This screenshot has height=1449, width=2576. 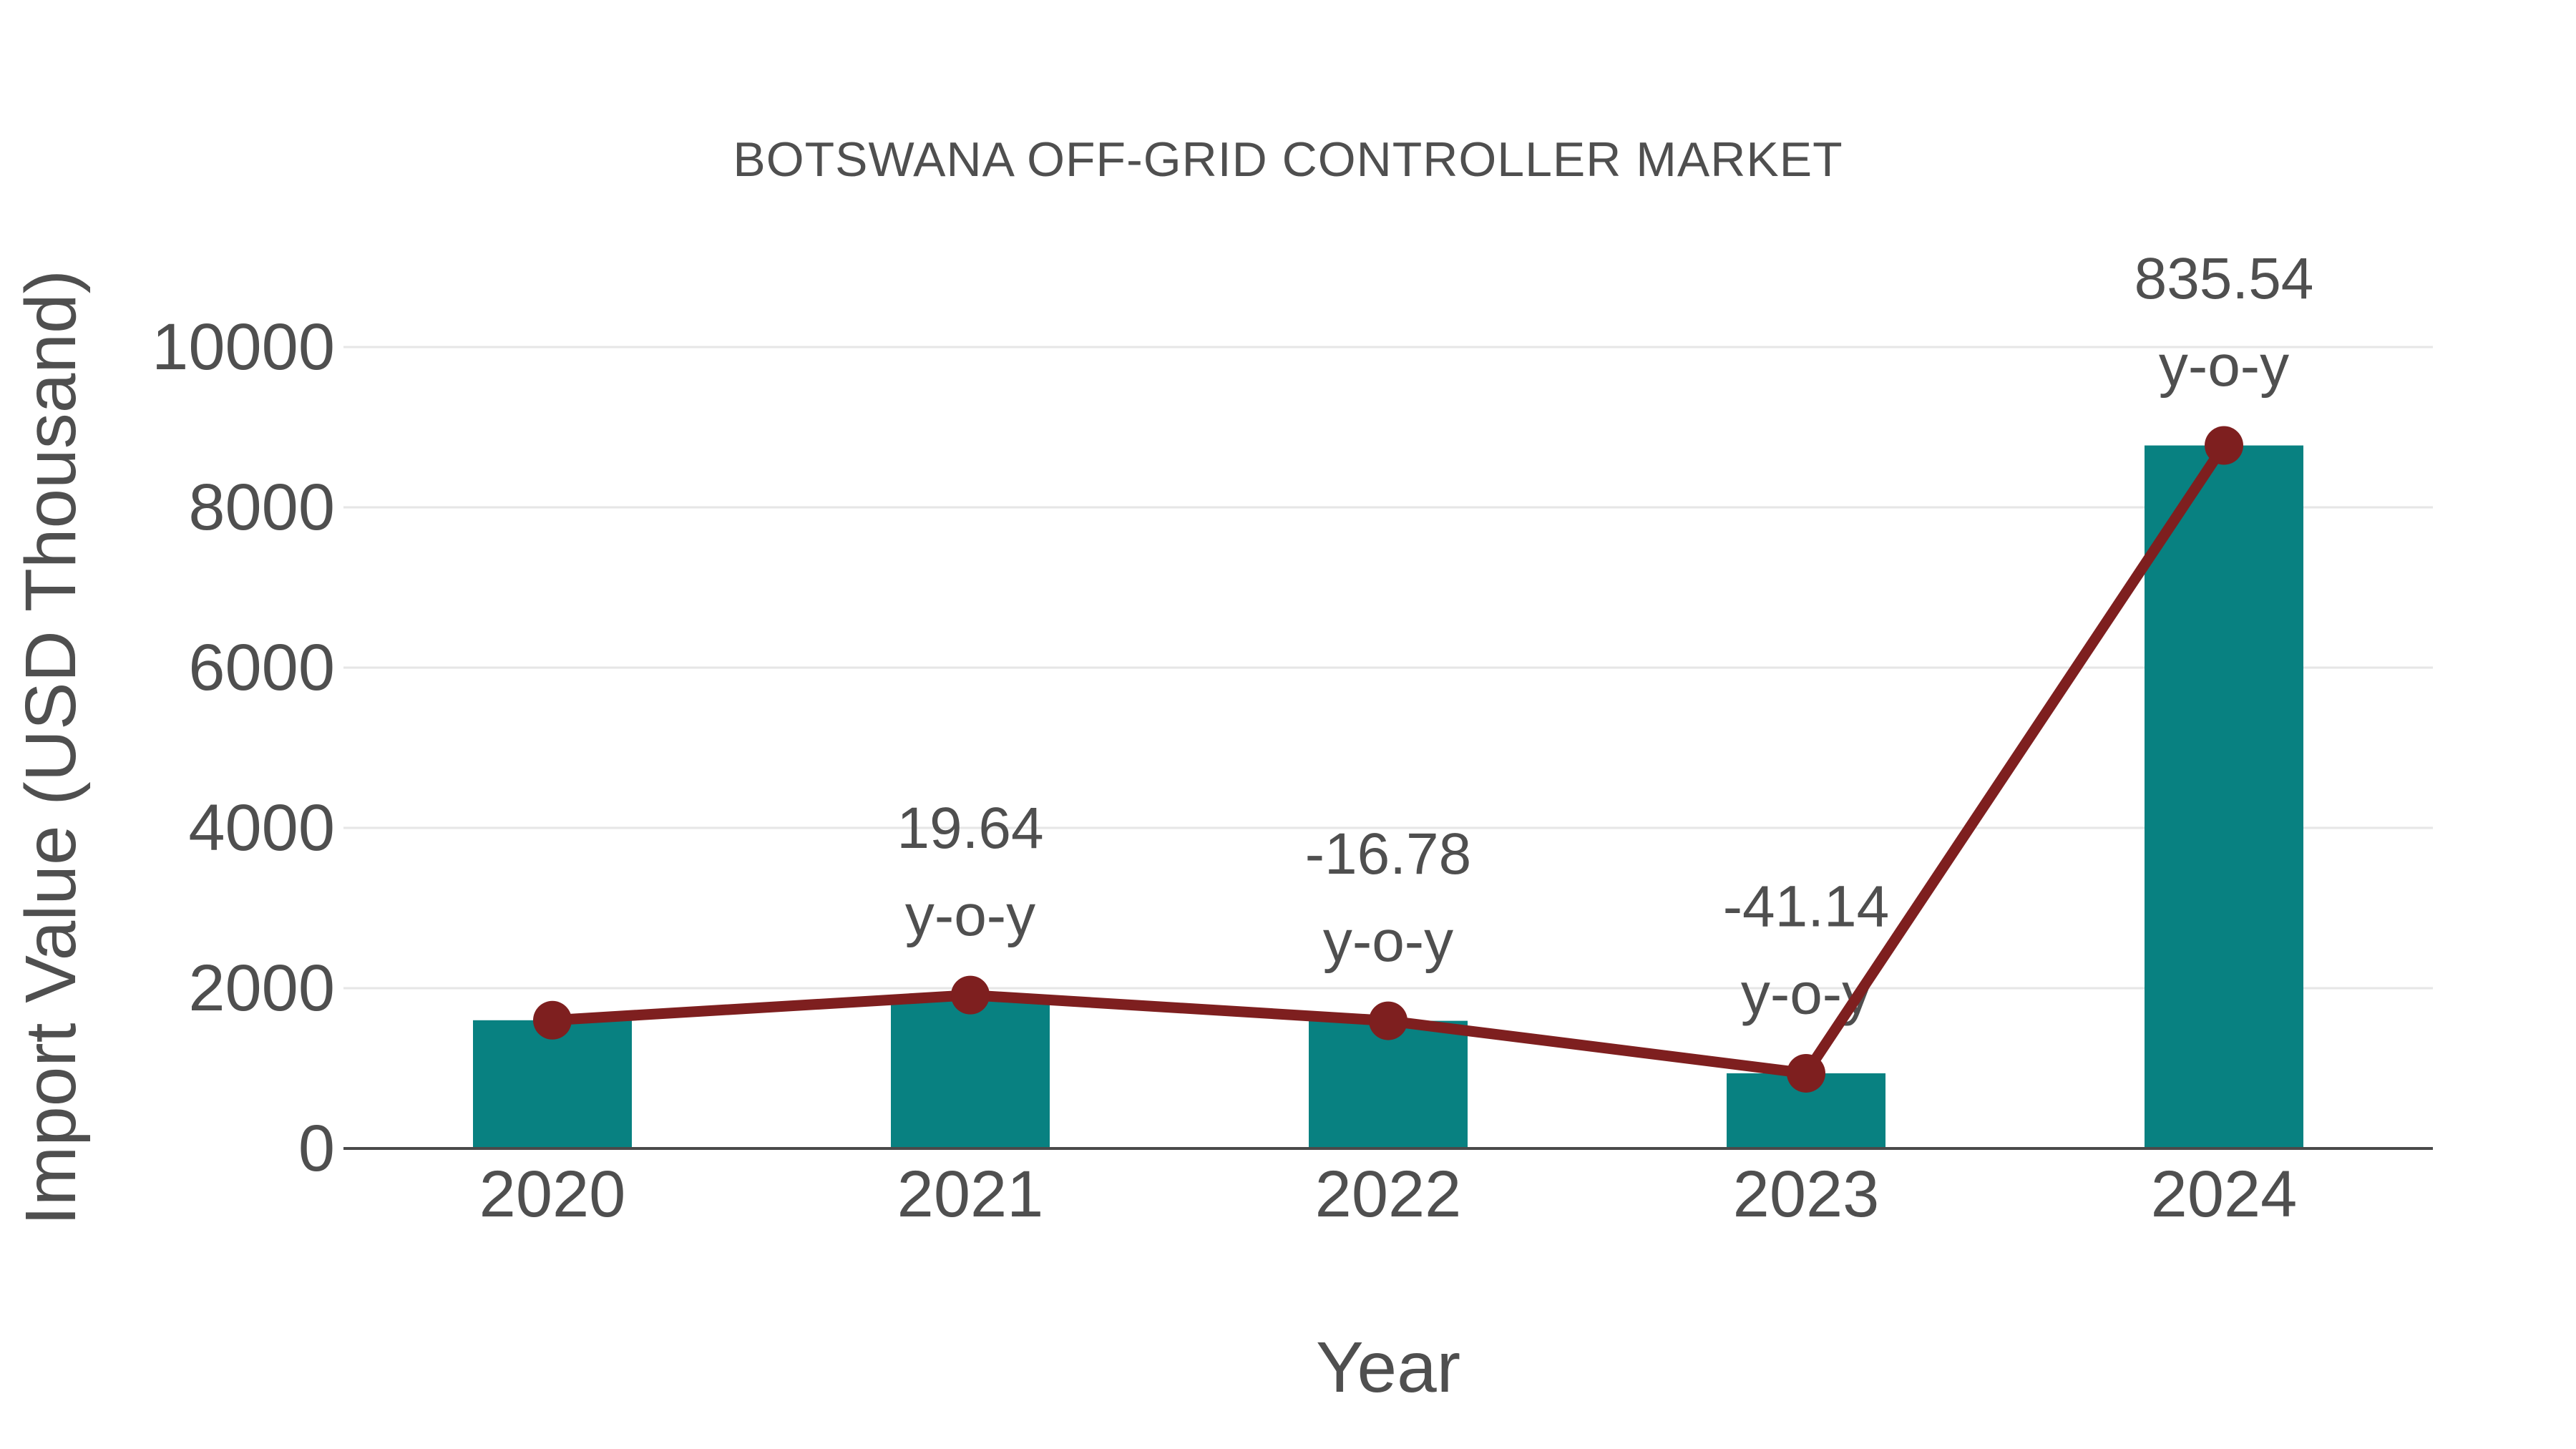 I want to click on chart-title: BOTSWANA OFF-GRID CONTROLLER MARKET, so click(x=1288, y=159).